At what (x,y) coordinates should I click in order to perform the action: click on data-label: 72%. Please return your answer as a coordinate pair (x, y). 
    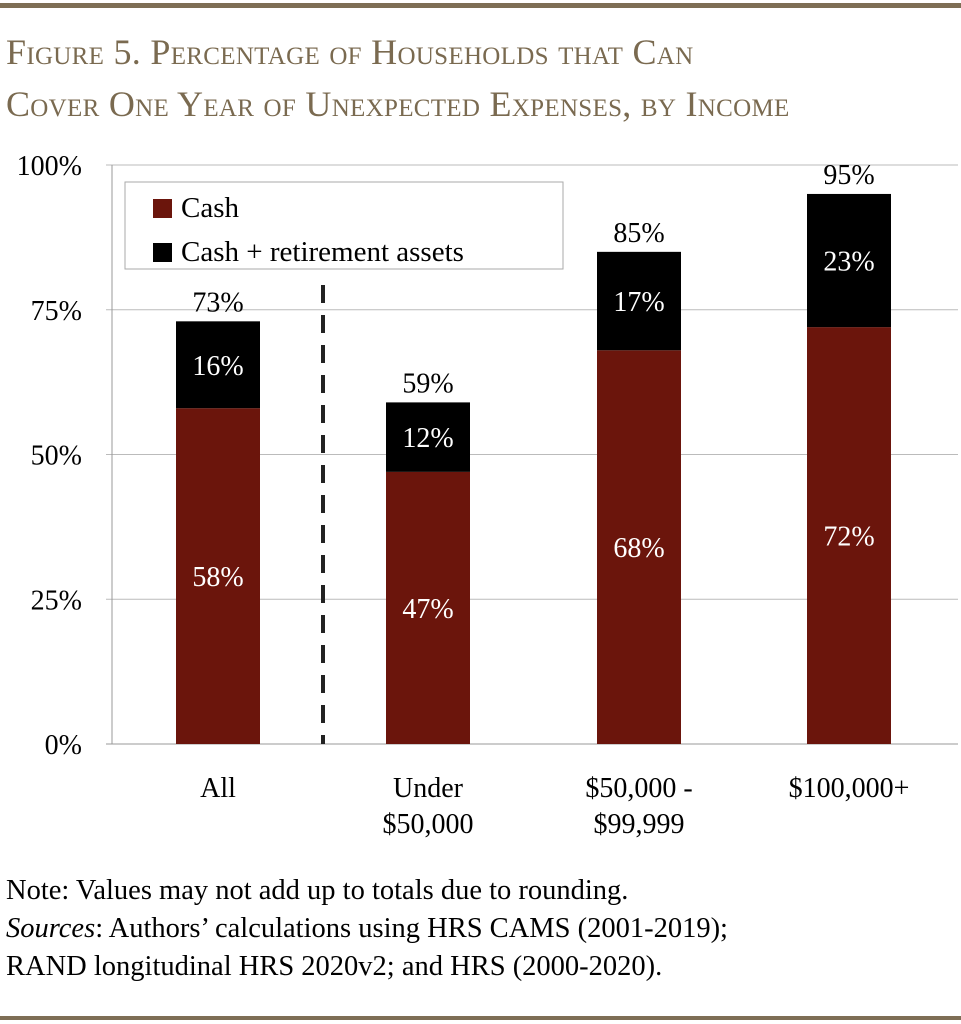
    Looking at the image, I should click on (848, 537).